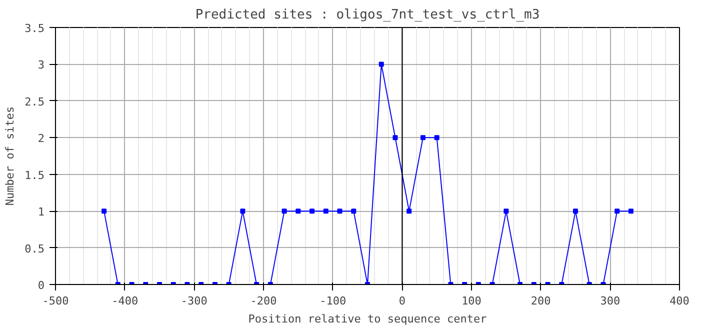 The width and height of the screenshot is (704, 328). Describe the element at coordinates (540, 301) in the screenshot. I see `x-tick-label: 200` at that location.